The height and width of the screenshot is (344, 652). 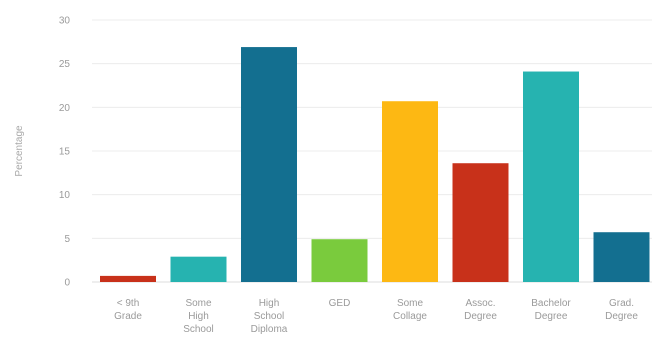 I want to click on x-tick-label: < 9th Grade, so click(x=128, y=310).